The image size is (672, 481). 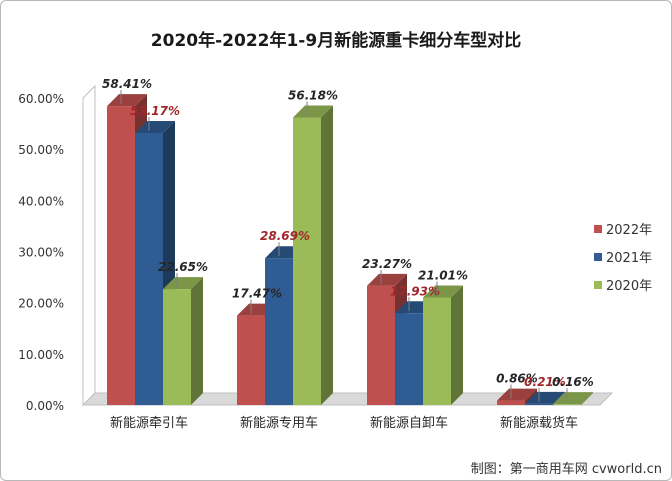 What do you see at coordinates (443, 275) in the screenshot?
I see `data-label: 21.01%` at bounding box center [443, 275].